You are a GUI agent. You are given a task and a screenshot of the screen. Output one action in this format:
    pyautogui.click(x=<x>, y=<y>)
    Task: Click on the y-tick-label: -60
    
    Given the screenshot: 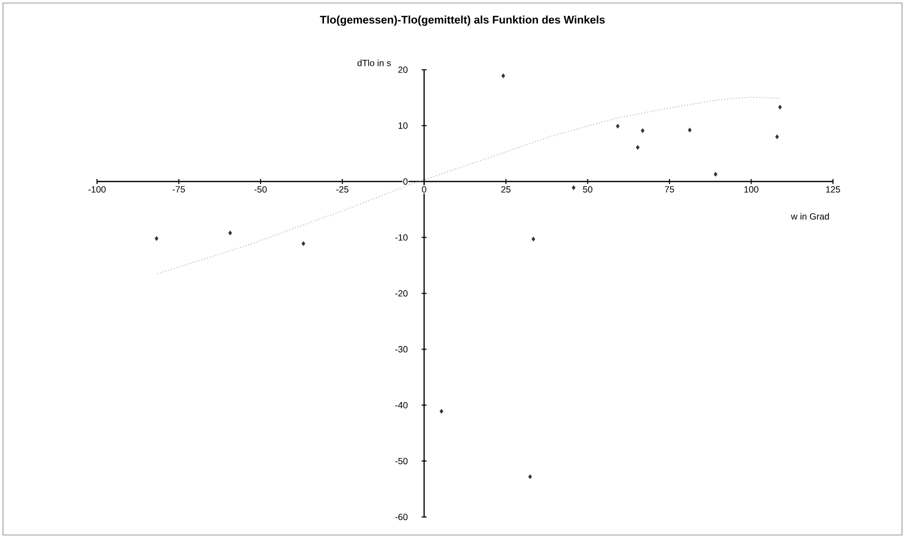 What is the action you would take?
    pyautogui.click(x=401, y=517)
    